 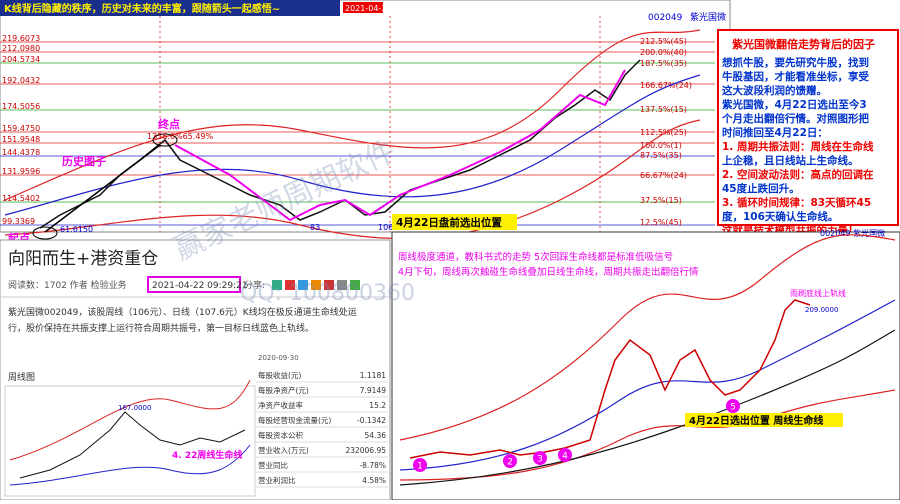 I want to click on table-value: -8.78%, so click(x=372, y=465).